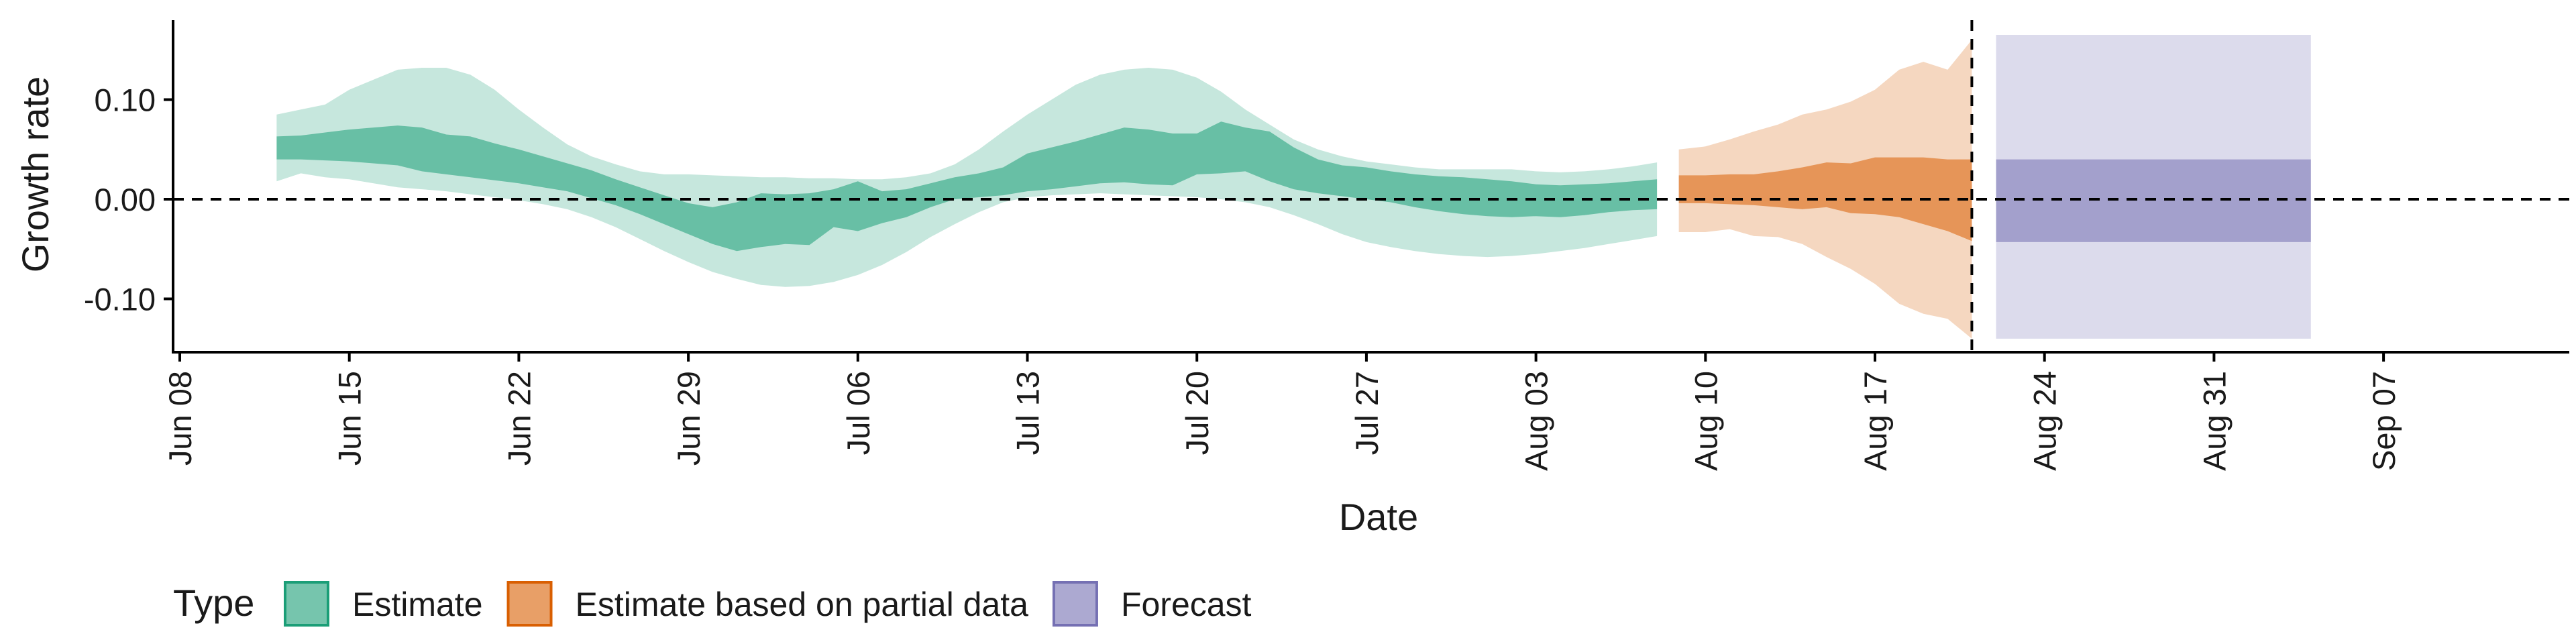  What do you see at coordinates (2214, 421) in the screenshot?
I see `x-tick-label: Aug 31` at bounding box center [2214, 421].